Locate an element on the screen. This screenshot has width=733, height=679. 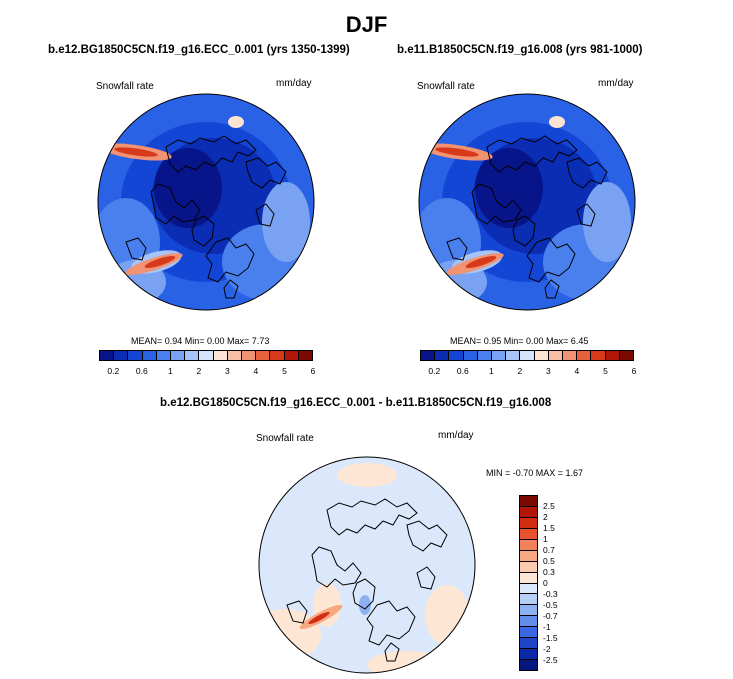
diff-units-label: mm/day is located at coordinates (456, 435).